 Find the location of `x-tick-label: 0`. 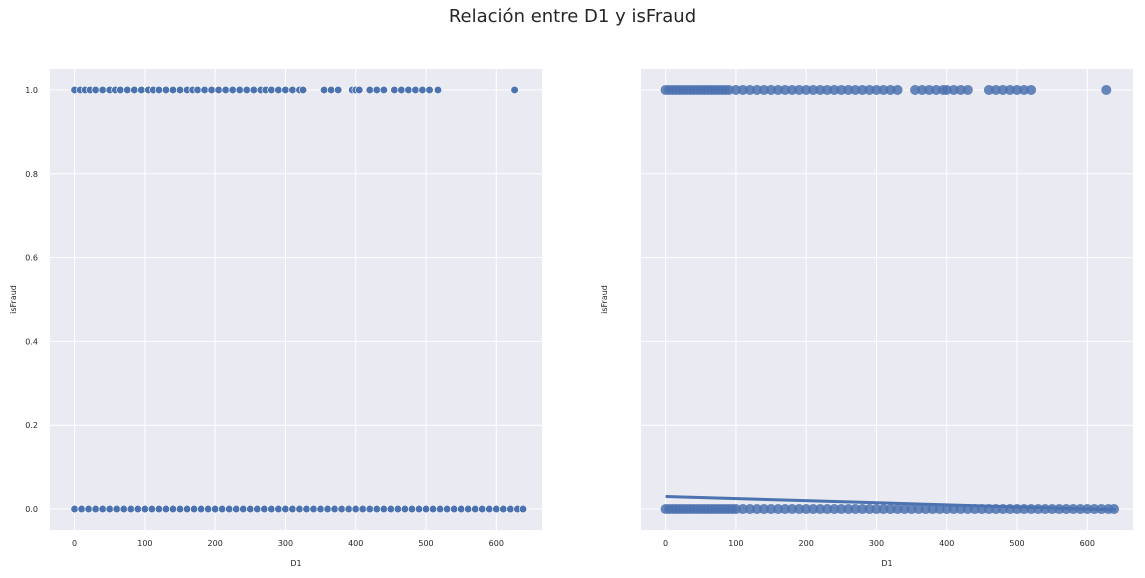

x-tick-label: 0 is located at coordinates (74, 543).